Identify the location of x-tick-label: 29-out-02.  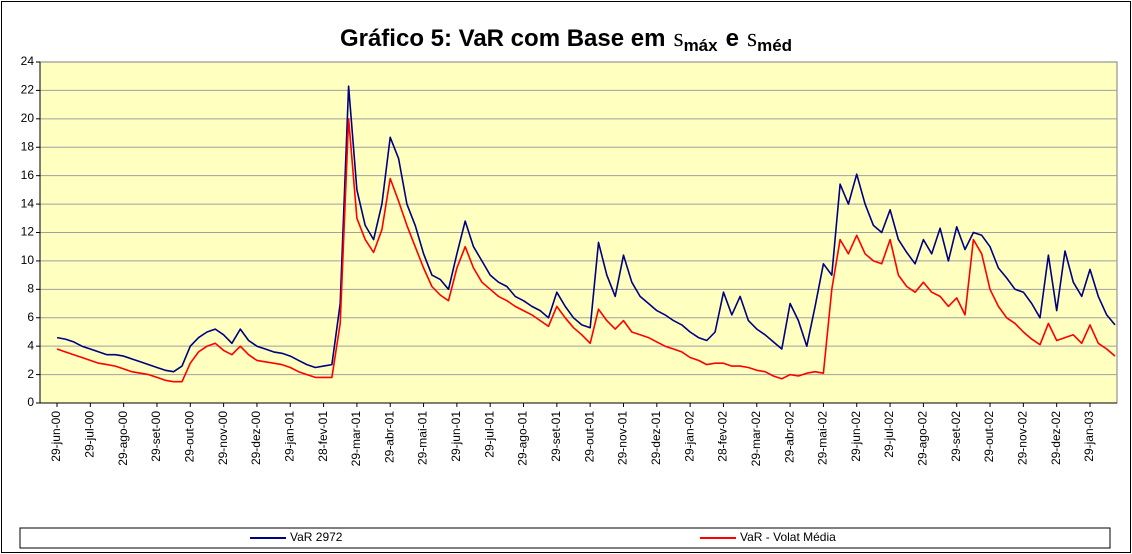
(989, 437).